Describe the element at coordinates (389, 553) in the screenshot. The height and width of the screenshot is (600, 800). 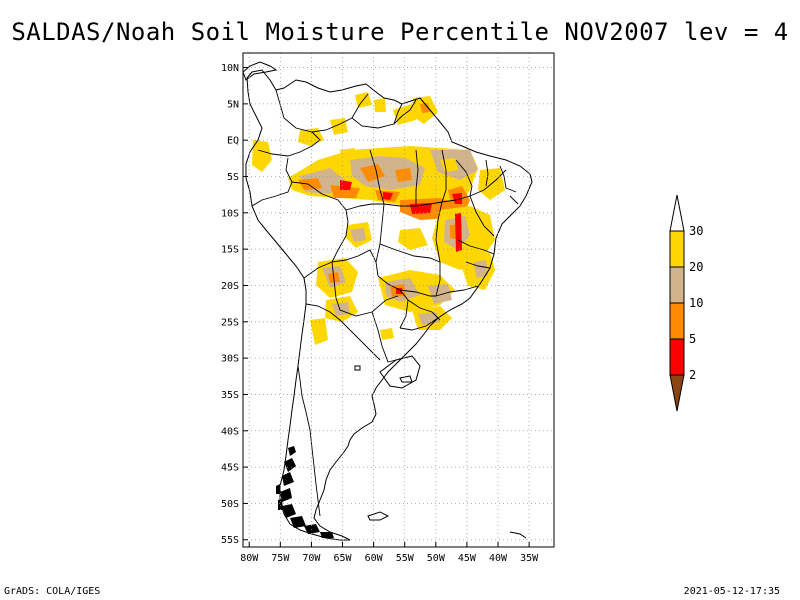
I see `longitude-labels: 80W 75W 70W 65W 60W 55W 50W 45W 40W 35W` at that location.